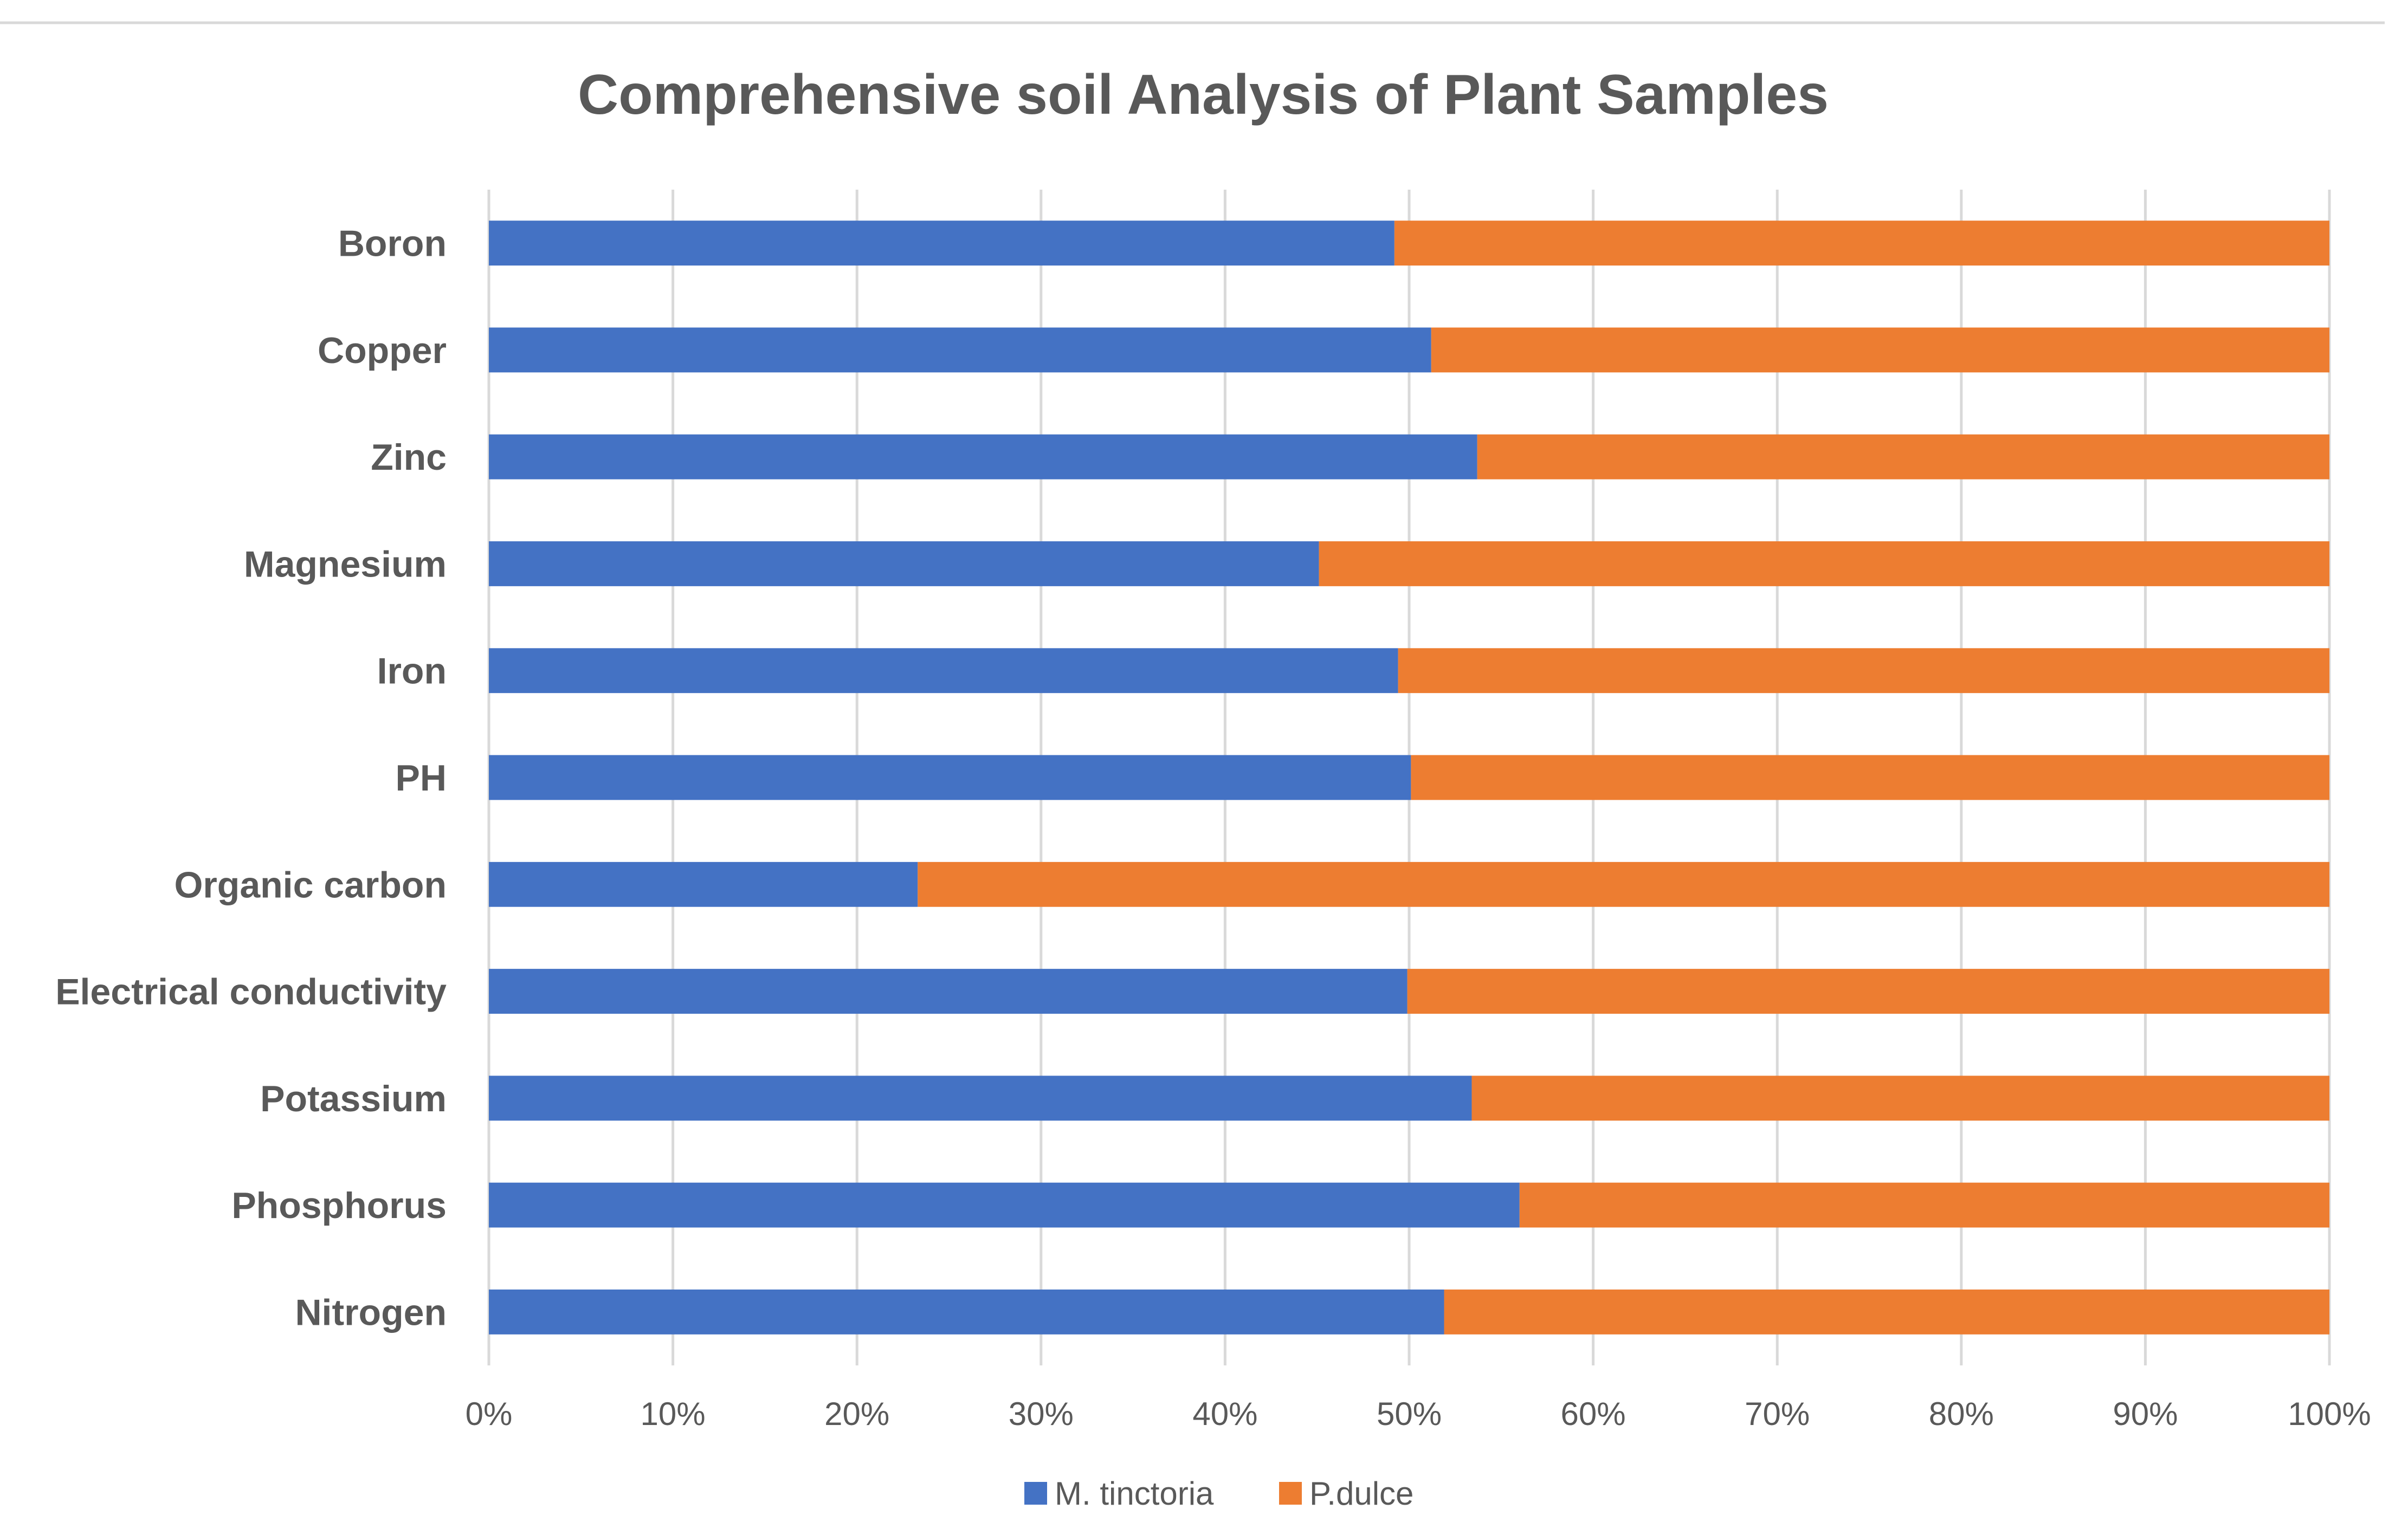  Describe the element at coordinates (966, 1312) in the screenshot. I see `bar-m-tinctoria-nitrogen` at that location.